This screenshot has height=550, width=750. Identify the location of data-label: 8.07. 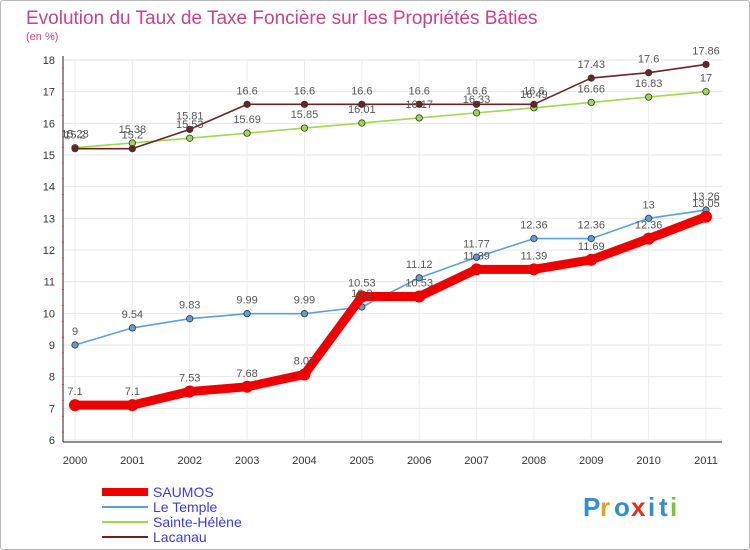
(304, 361).